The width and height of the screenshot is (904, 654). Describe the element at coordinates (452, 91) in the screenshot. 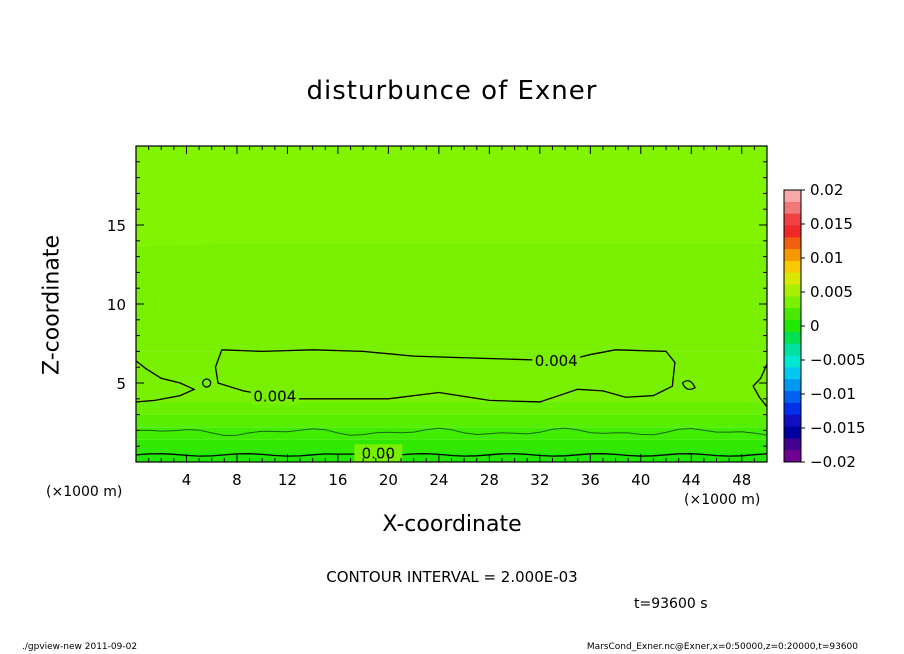

I see `chart-title: disturbunce of Exner` at that location.